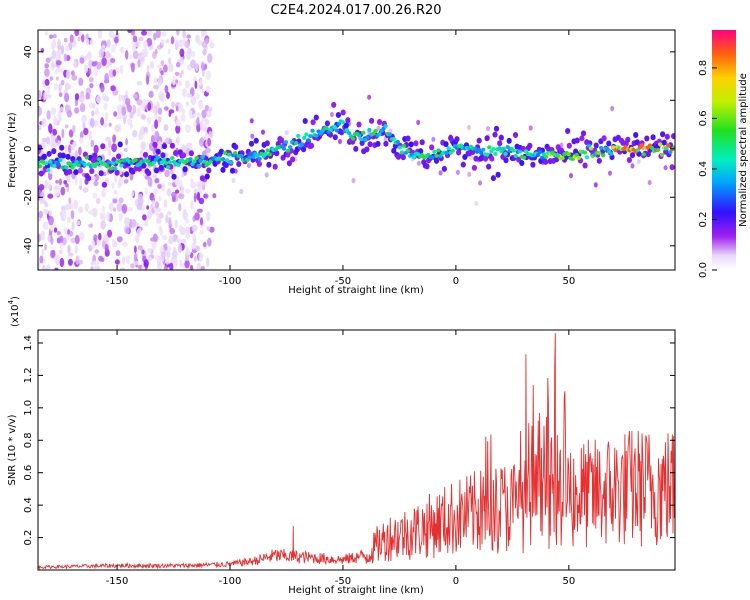 The width and height of the screenshot is (750, 600). What do you see at coordinates (28, 246) in the screenshot?
I see `y-tick-label: -40` at bounding box center [28, 246].